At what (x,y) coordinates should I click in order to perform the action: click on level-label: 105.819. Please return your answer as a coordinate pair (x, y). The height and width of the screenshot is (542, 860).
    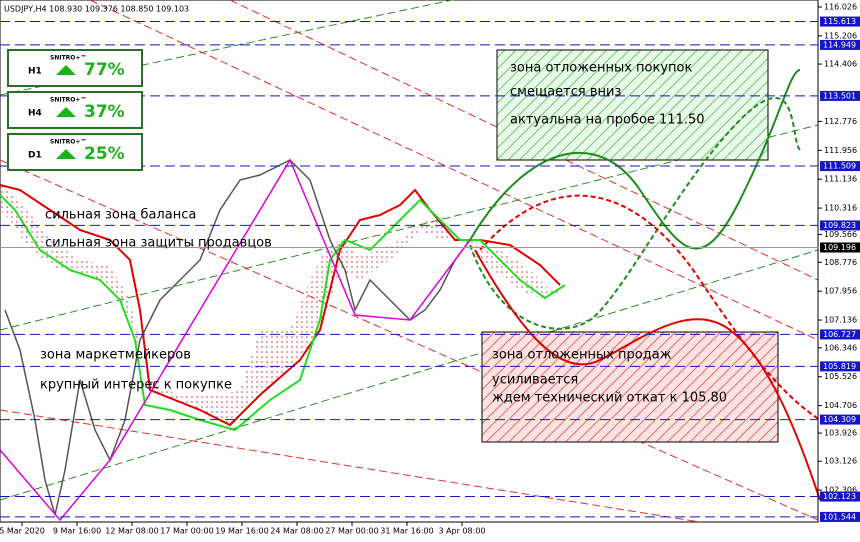
    Looking at the image, I should click on (839, 366).